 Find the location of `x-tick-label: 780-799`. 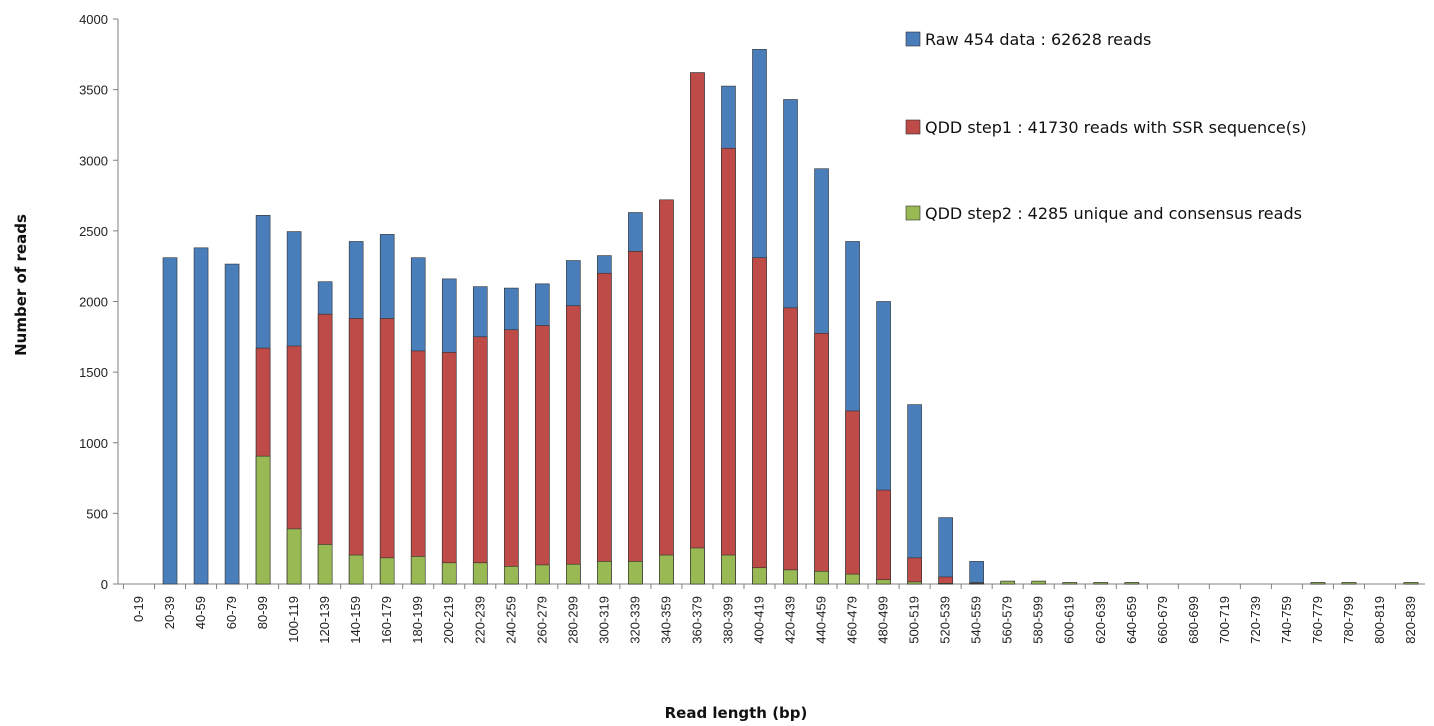

x-tick-label: 780-799 is located at coordinates (1348, 620).